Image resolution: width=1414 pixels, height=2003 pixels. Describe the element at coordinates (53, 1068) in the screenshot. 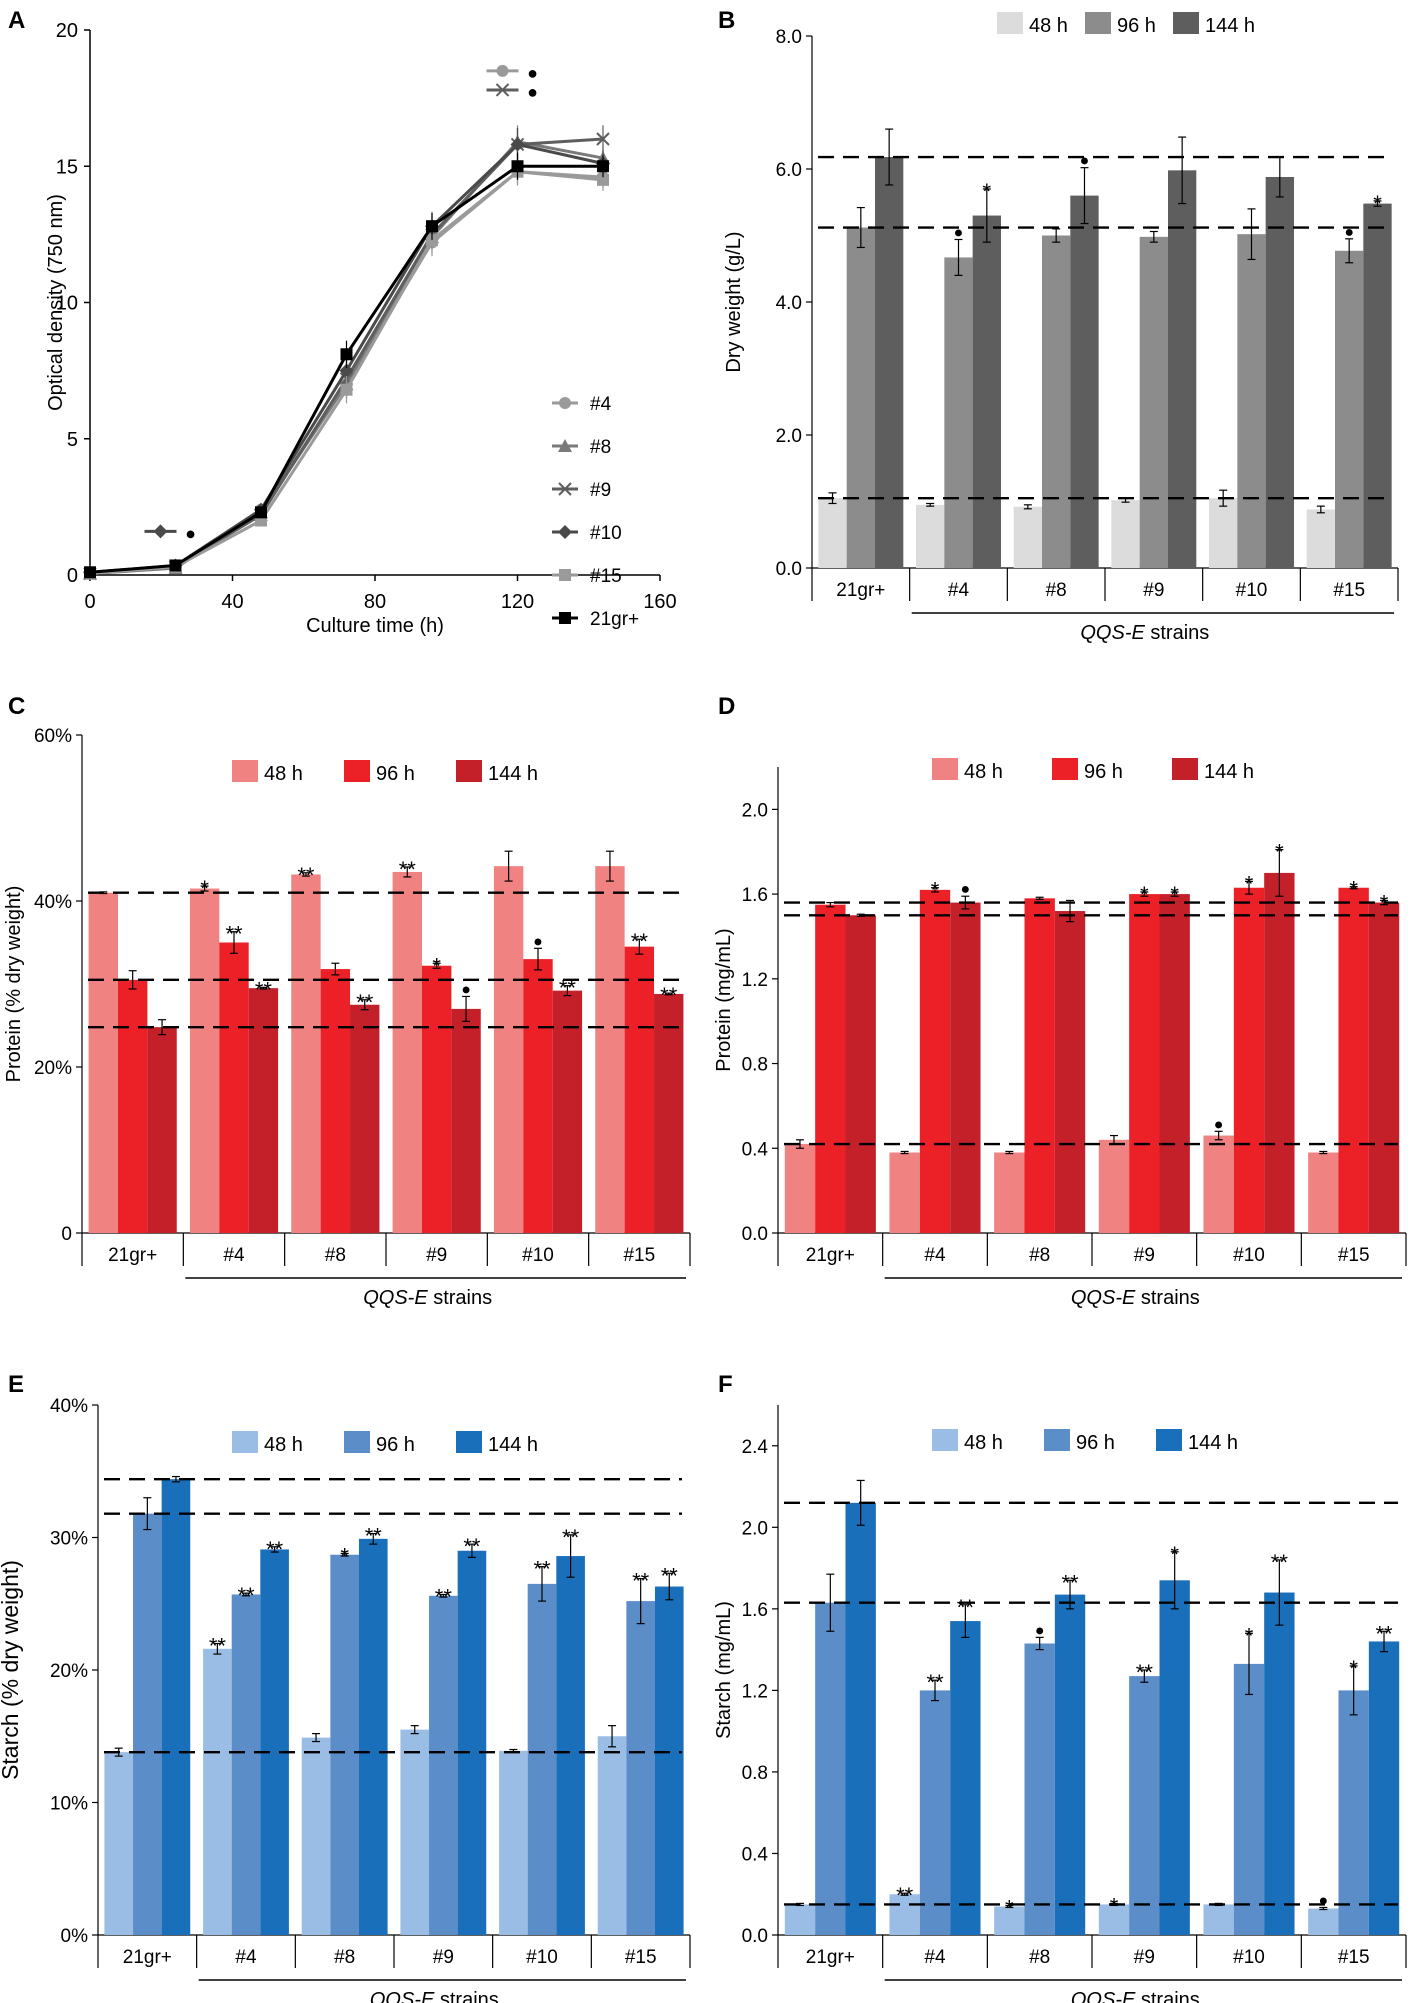

I see `y-tick-label: 20%` at that location.